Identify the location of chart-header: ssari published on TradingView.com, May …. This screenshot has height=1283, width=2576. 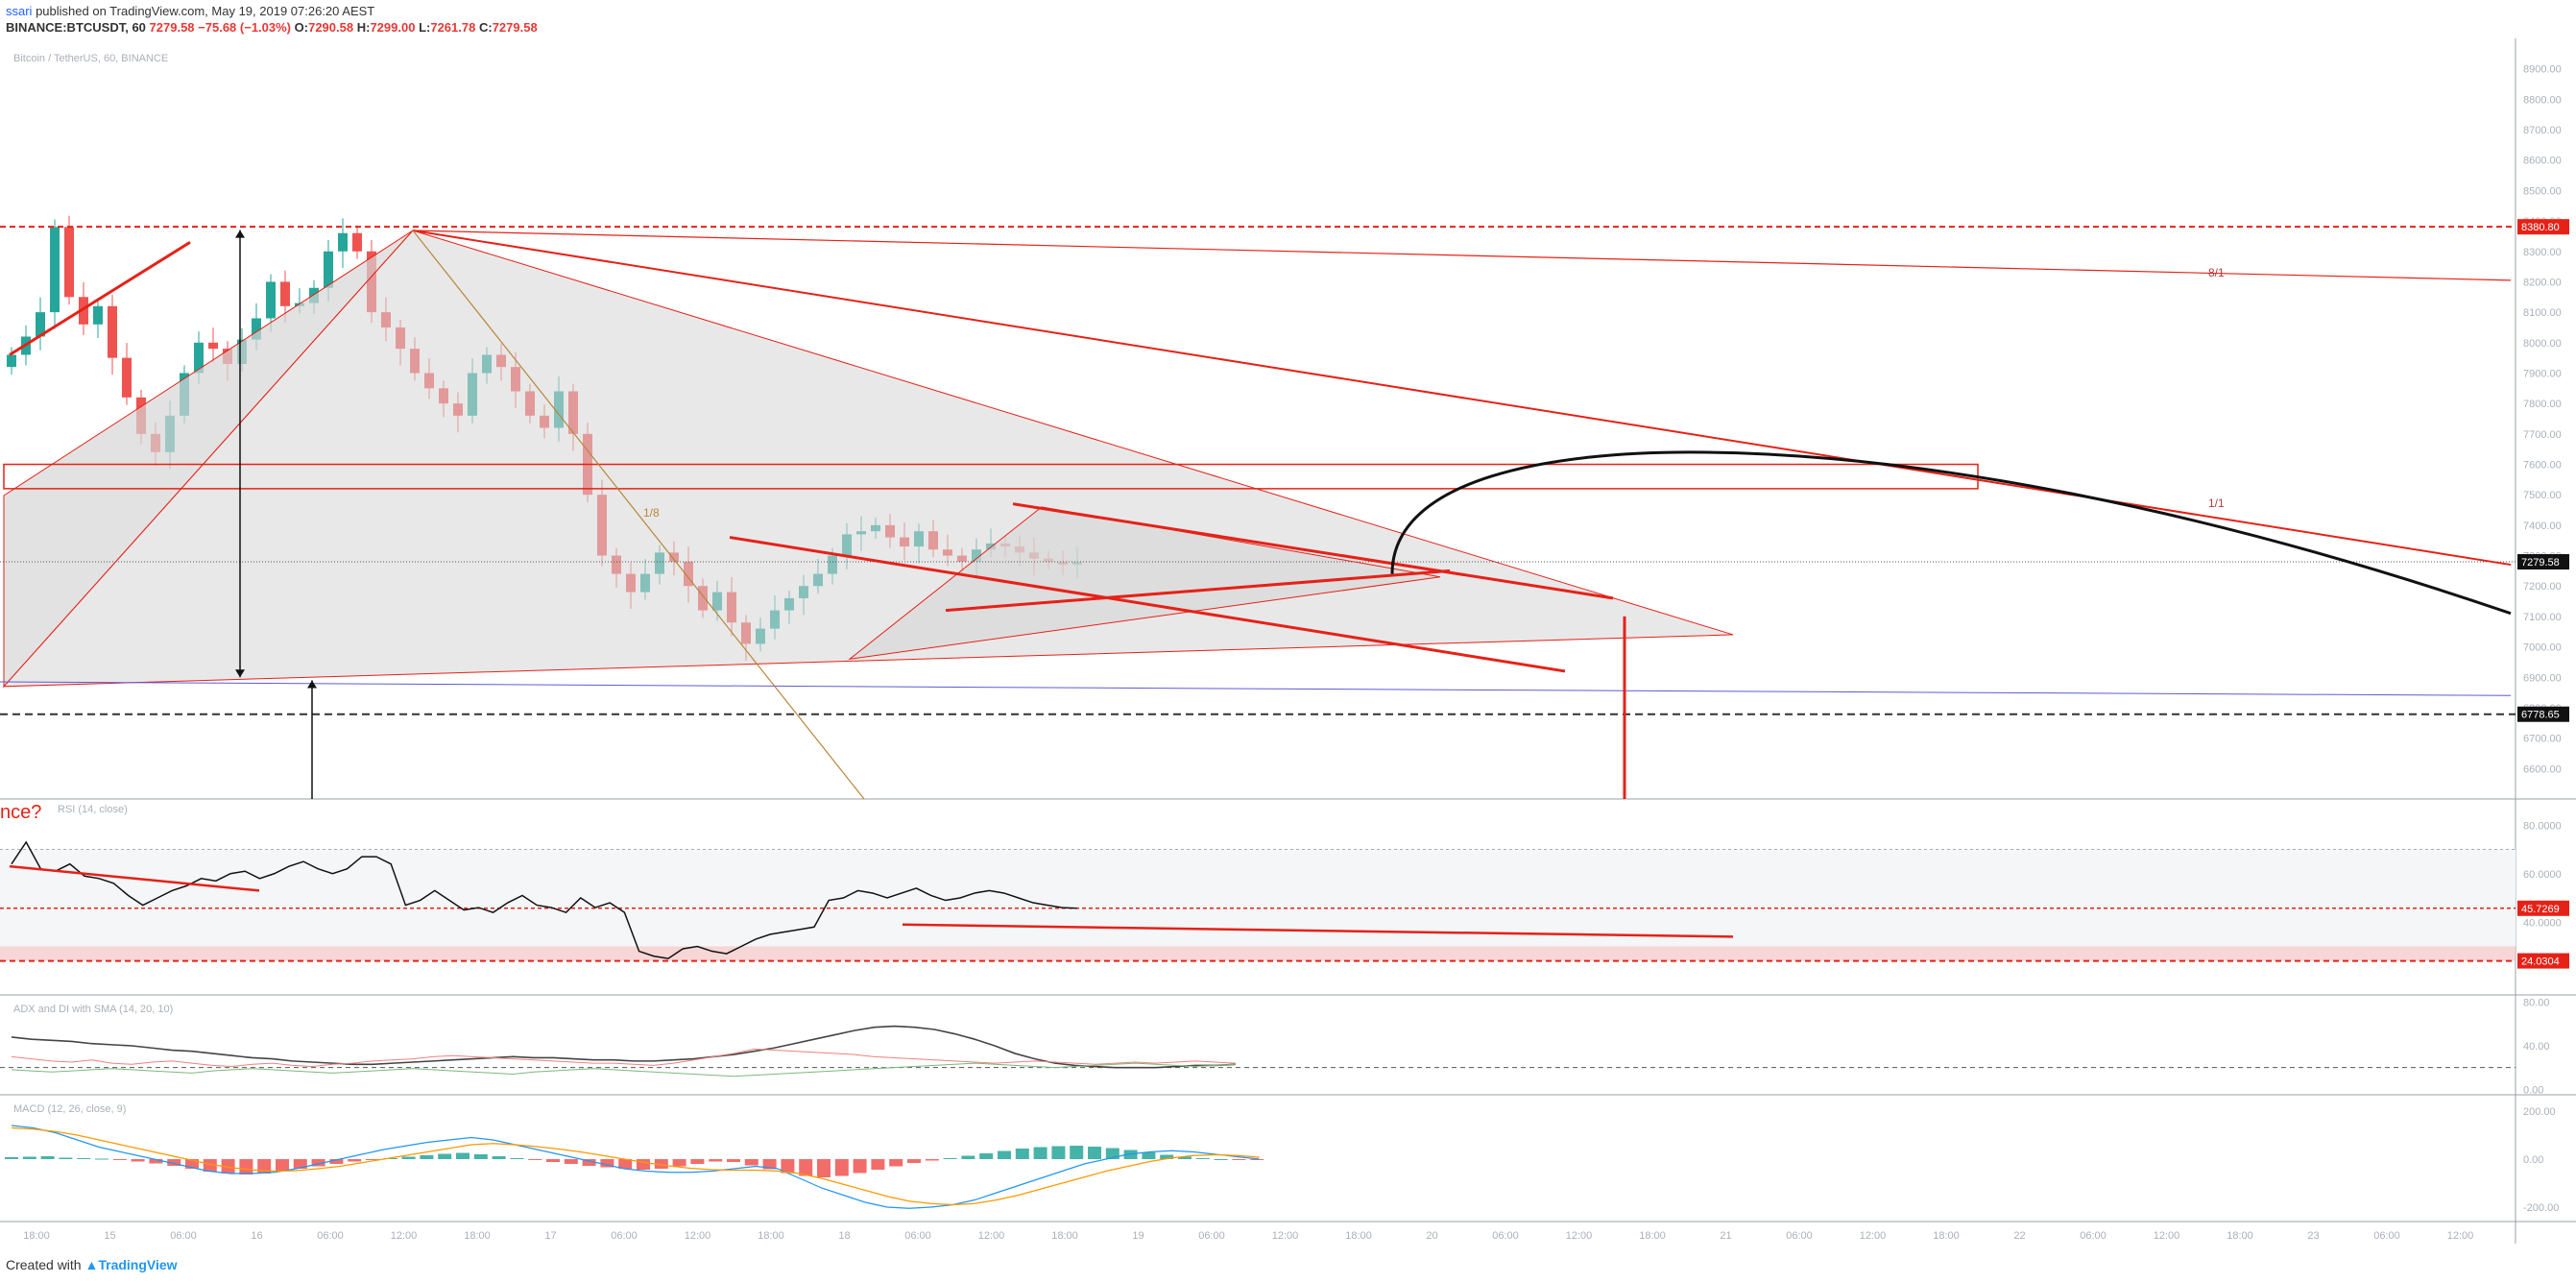
(1288, 19).